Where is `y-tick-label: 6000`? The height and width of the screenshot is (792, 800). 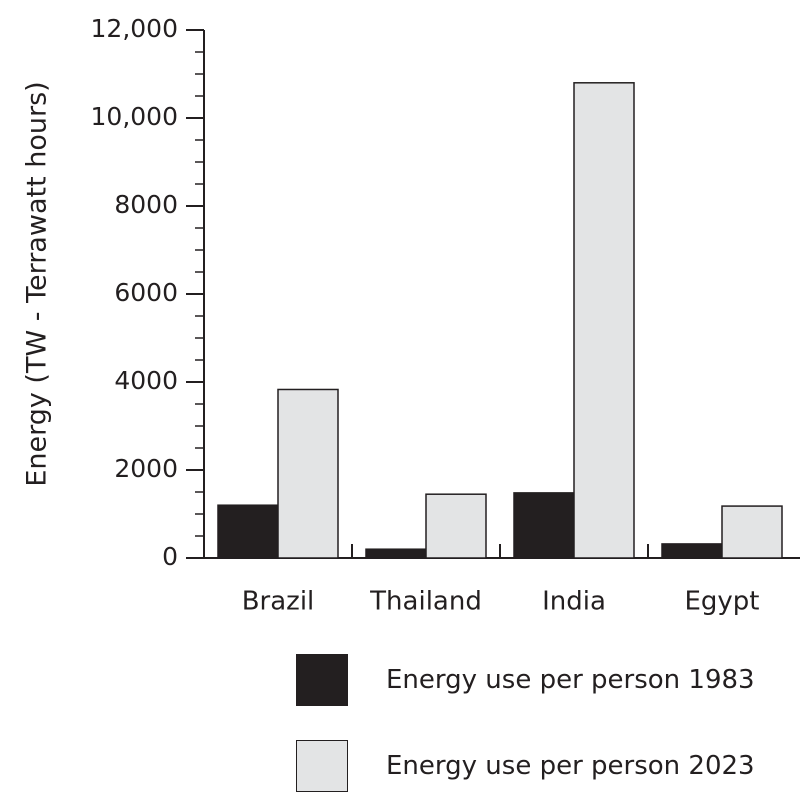
y-tick-label: 6000 is located at coordinates (146, 292).